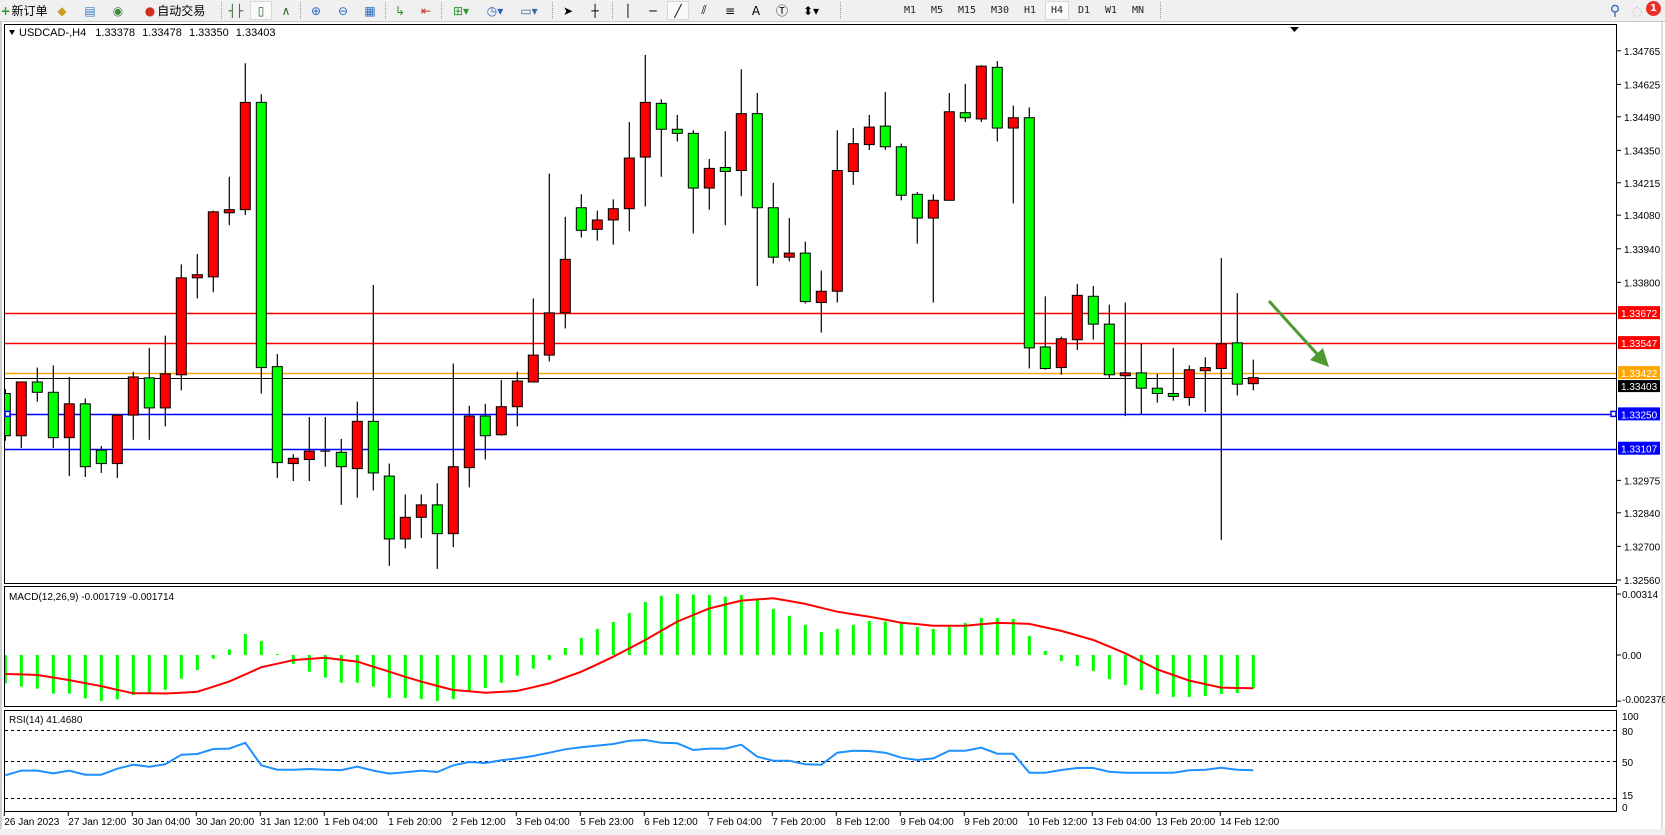 This screenshot has width=1665, height=835. I want to click on text-icon: A, so click(756, 10).